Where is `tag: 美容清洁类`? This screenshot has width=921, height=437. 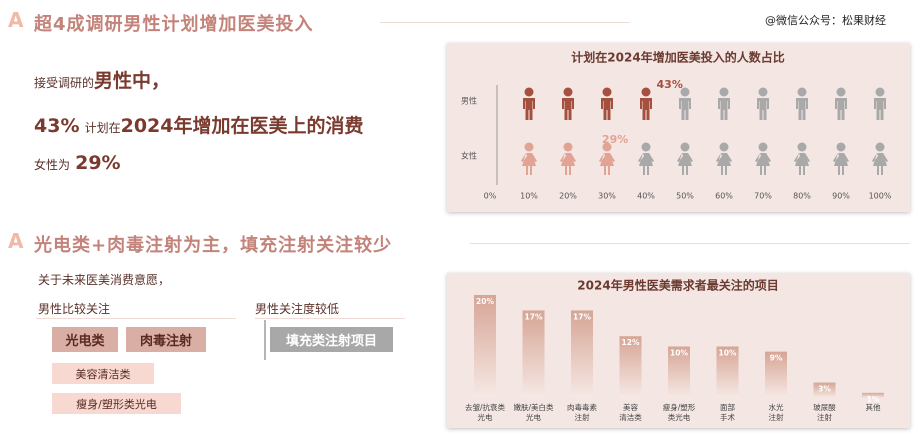 tag: 美容清洁类 is located at coordinates (103, 373).